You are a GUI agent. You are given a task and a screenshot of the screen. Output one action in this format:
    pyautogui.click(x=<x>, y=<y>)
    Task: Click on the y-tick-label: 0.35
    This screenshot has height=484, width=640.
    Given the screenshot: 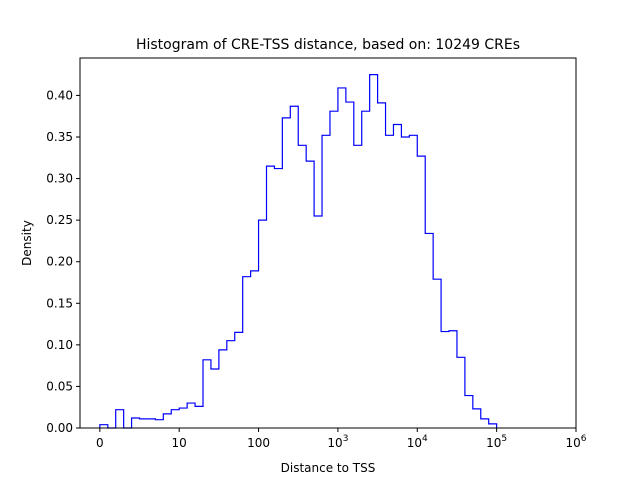 What is the action you would take?
    pyautogui.click(x=59, y=137)
    